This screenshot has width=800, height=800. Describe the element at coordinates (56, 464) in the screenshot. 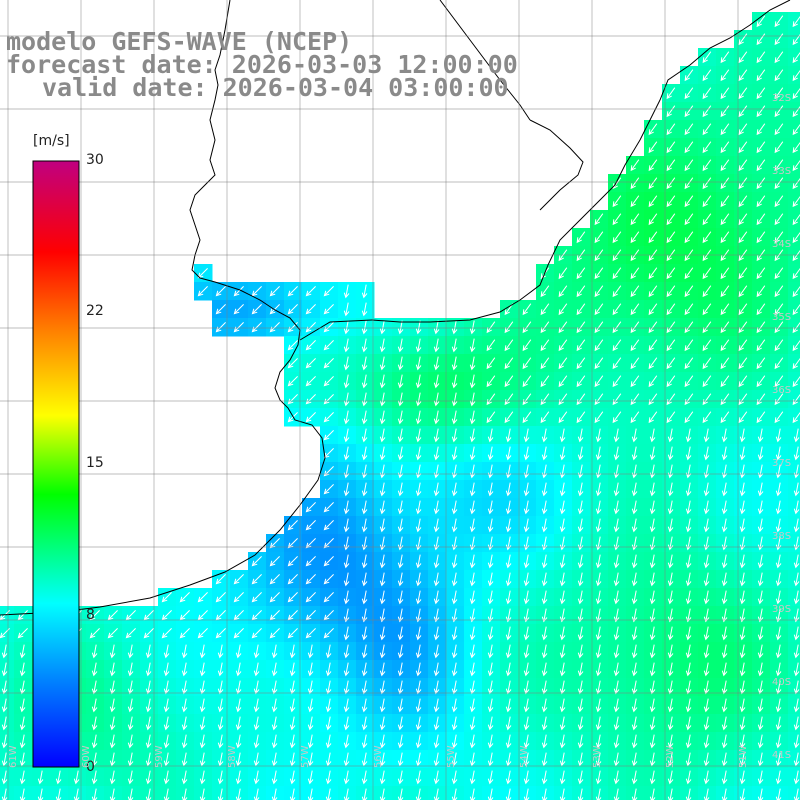

I see `colorbar` at that location.